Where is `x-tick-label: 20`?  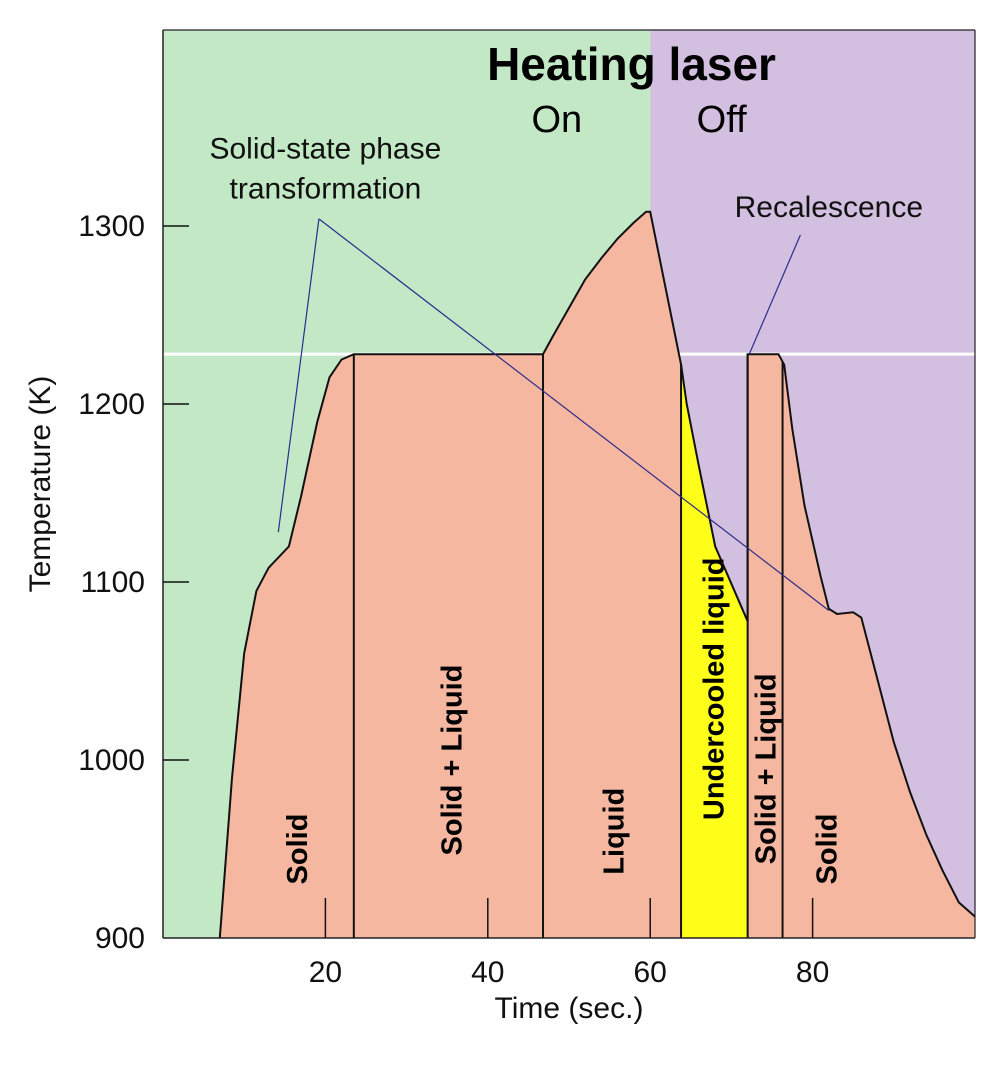
x-tick-label: 20 is located at coordinates (325, 972).